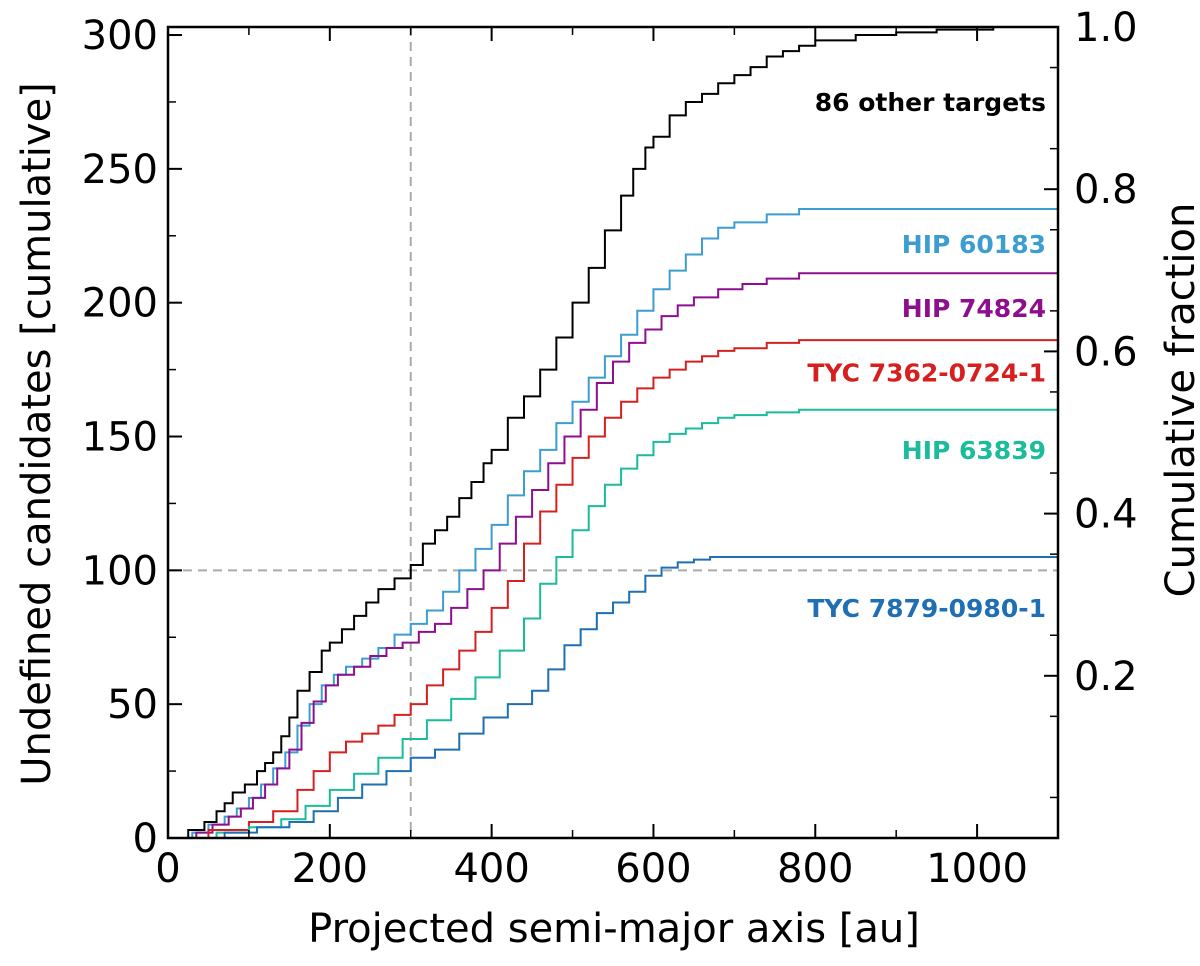 The image size is (1200, 966). Describe the element at coordinates (120, 304) in the screenshot. I see `y-tick-label-200: 200` at that location.